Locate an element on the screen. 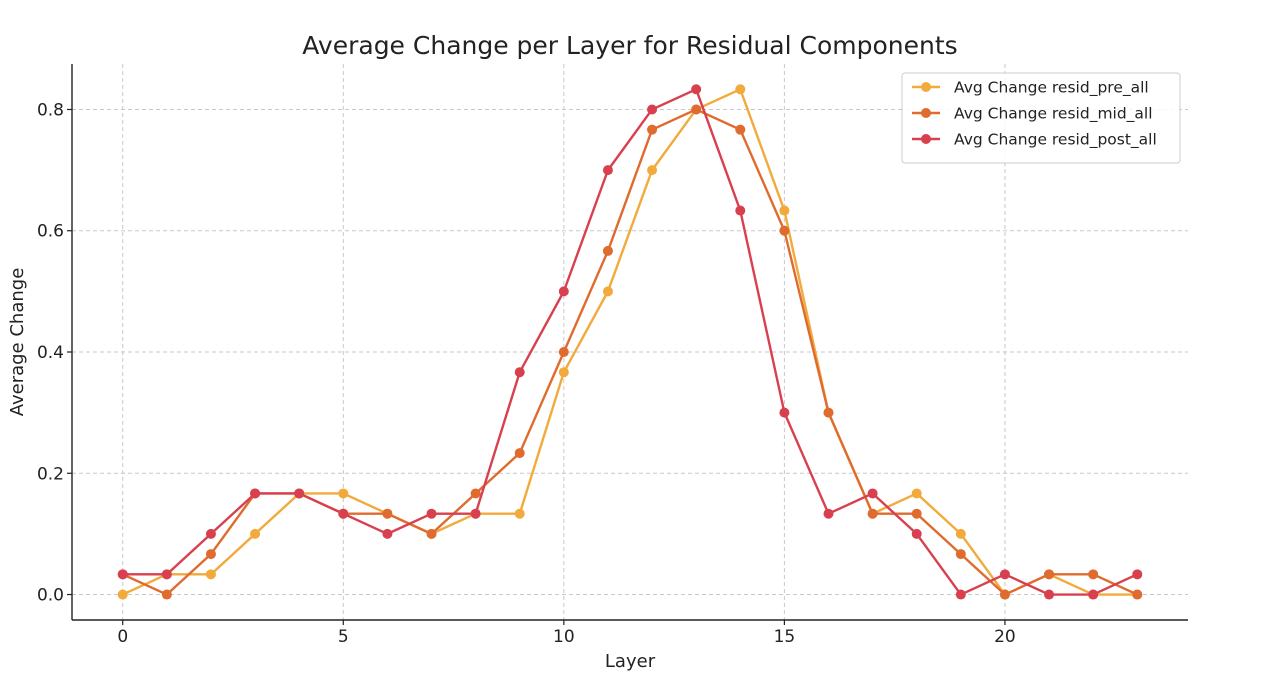 The height and width of the screenshot is (690, 1266). x-tick-label: 5 is located at coordinates (343, 637).